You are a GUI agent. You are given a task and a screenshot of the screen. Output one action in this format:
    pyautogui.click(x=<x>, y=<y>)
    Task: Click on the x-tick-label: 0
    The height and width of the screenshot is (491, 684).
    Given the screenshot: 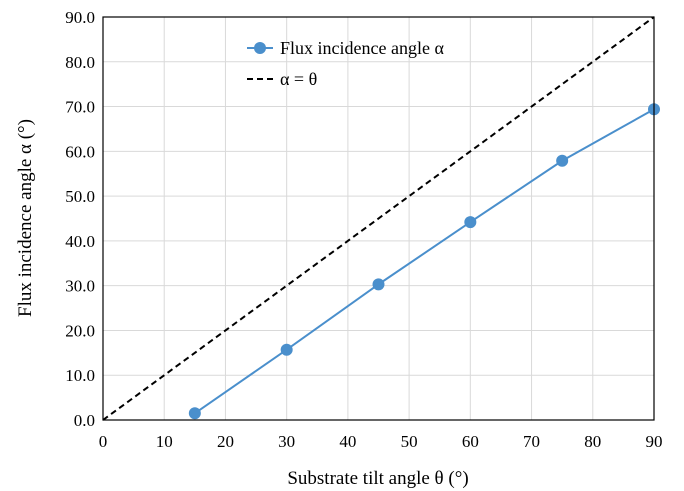 What is the action you would take?
    pyautogui.click(x=103, y=441)
    